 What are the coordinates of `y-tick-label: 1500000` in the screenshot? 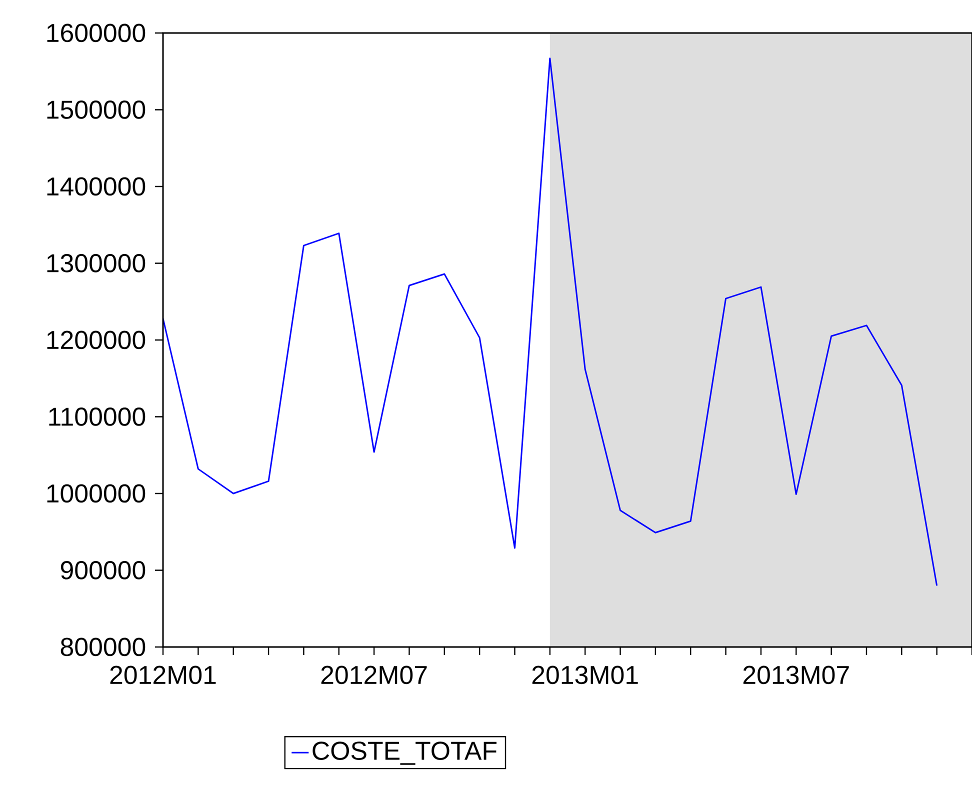 It's located at (96, 109).